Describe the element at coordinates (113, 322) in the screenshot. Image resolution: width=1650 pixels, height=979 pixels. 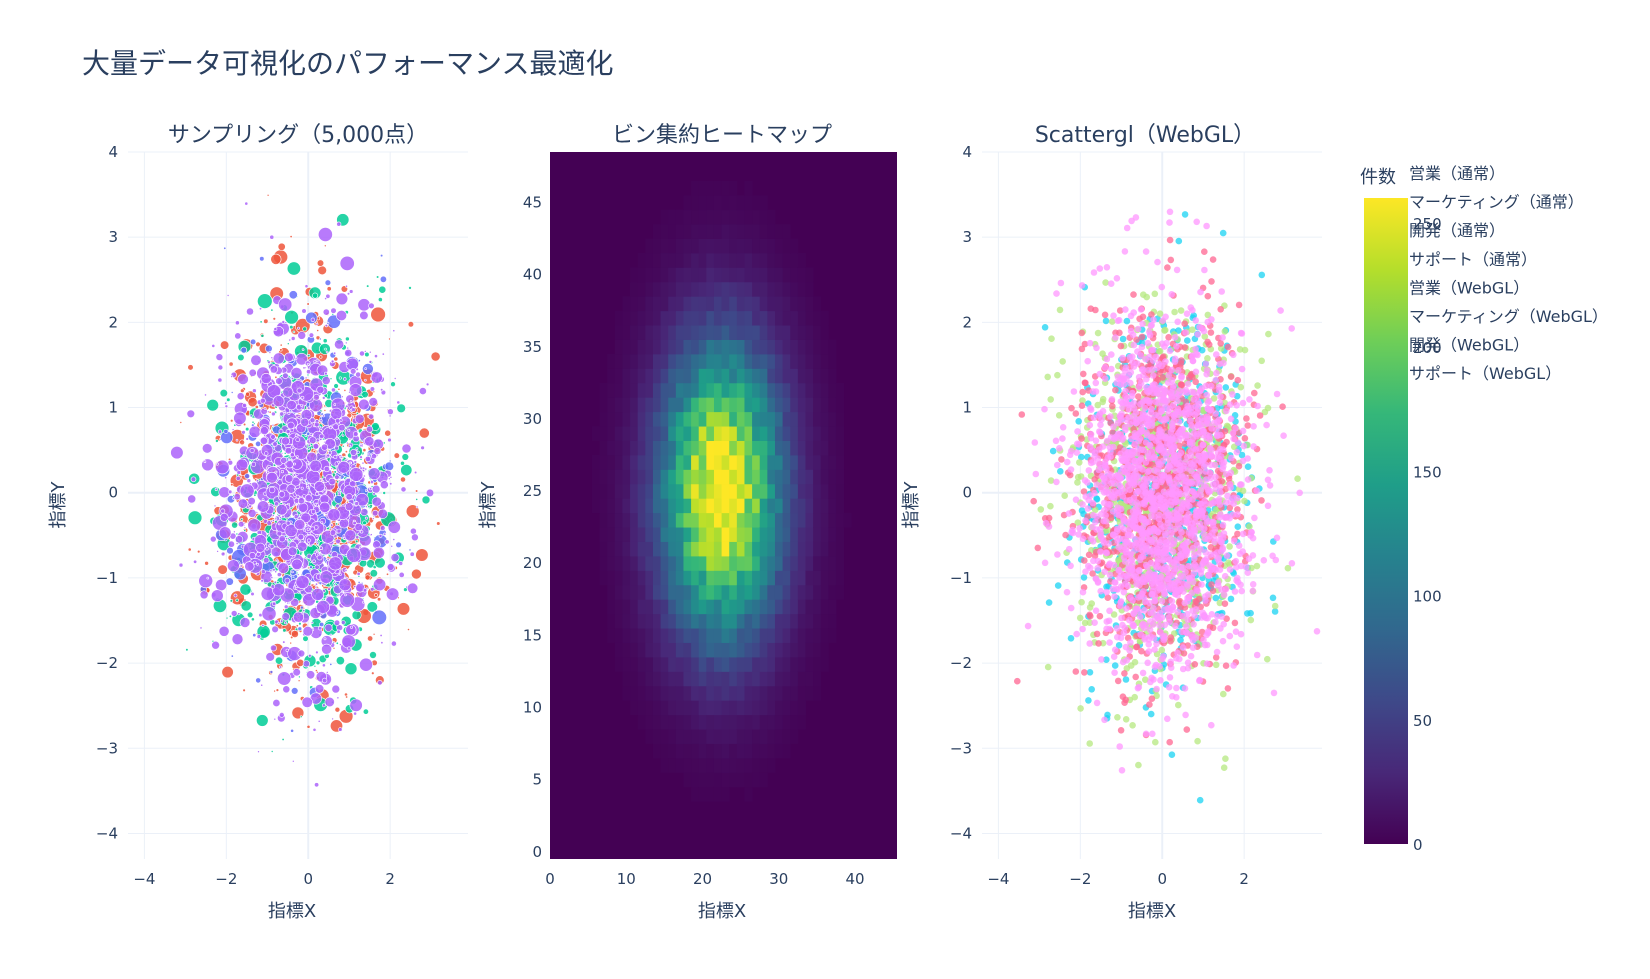
I see `panel-sampling-ytick-label: 2` at that location.